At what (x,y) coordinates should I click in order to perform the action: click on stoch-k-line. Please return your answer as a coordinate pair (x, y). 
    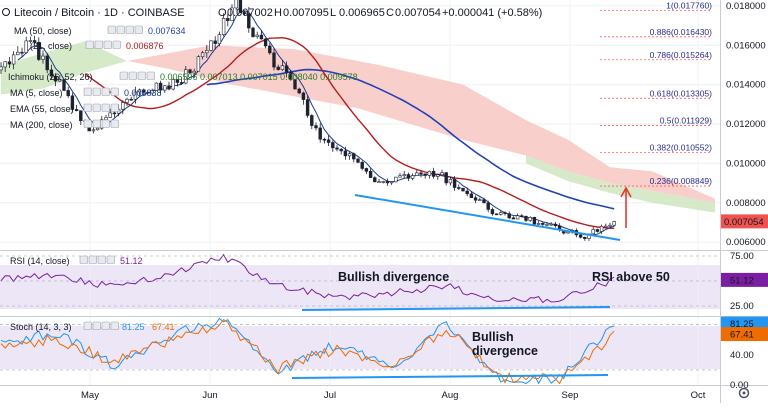
    Looking at the image, I should click on (307, 351).